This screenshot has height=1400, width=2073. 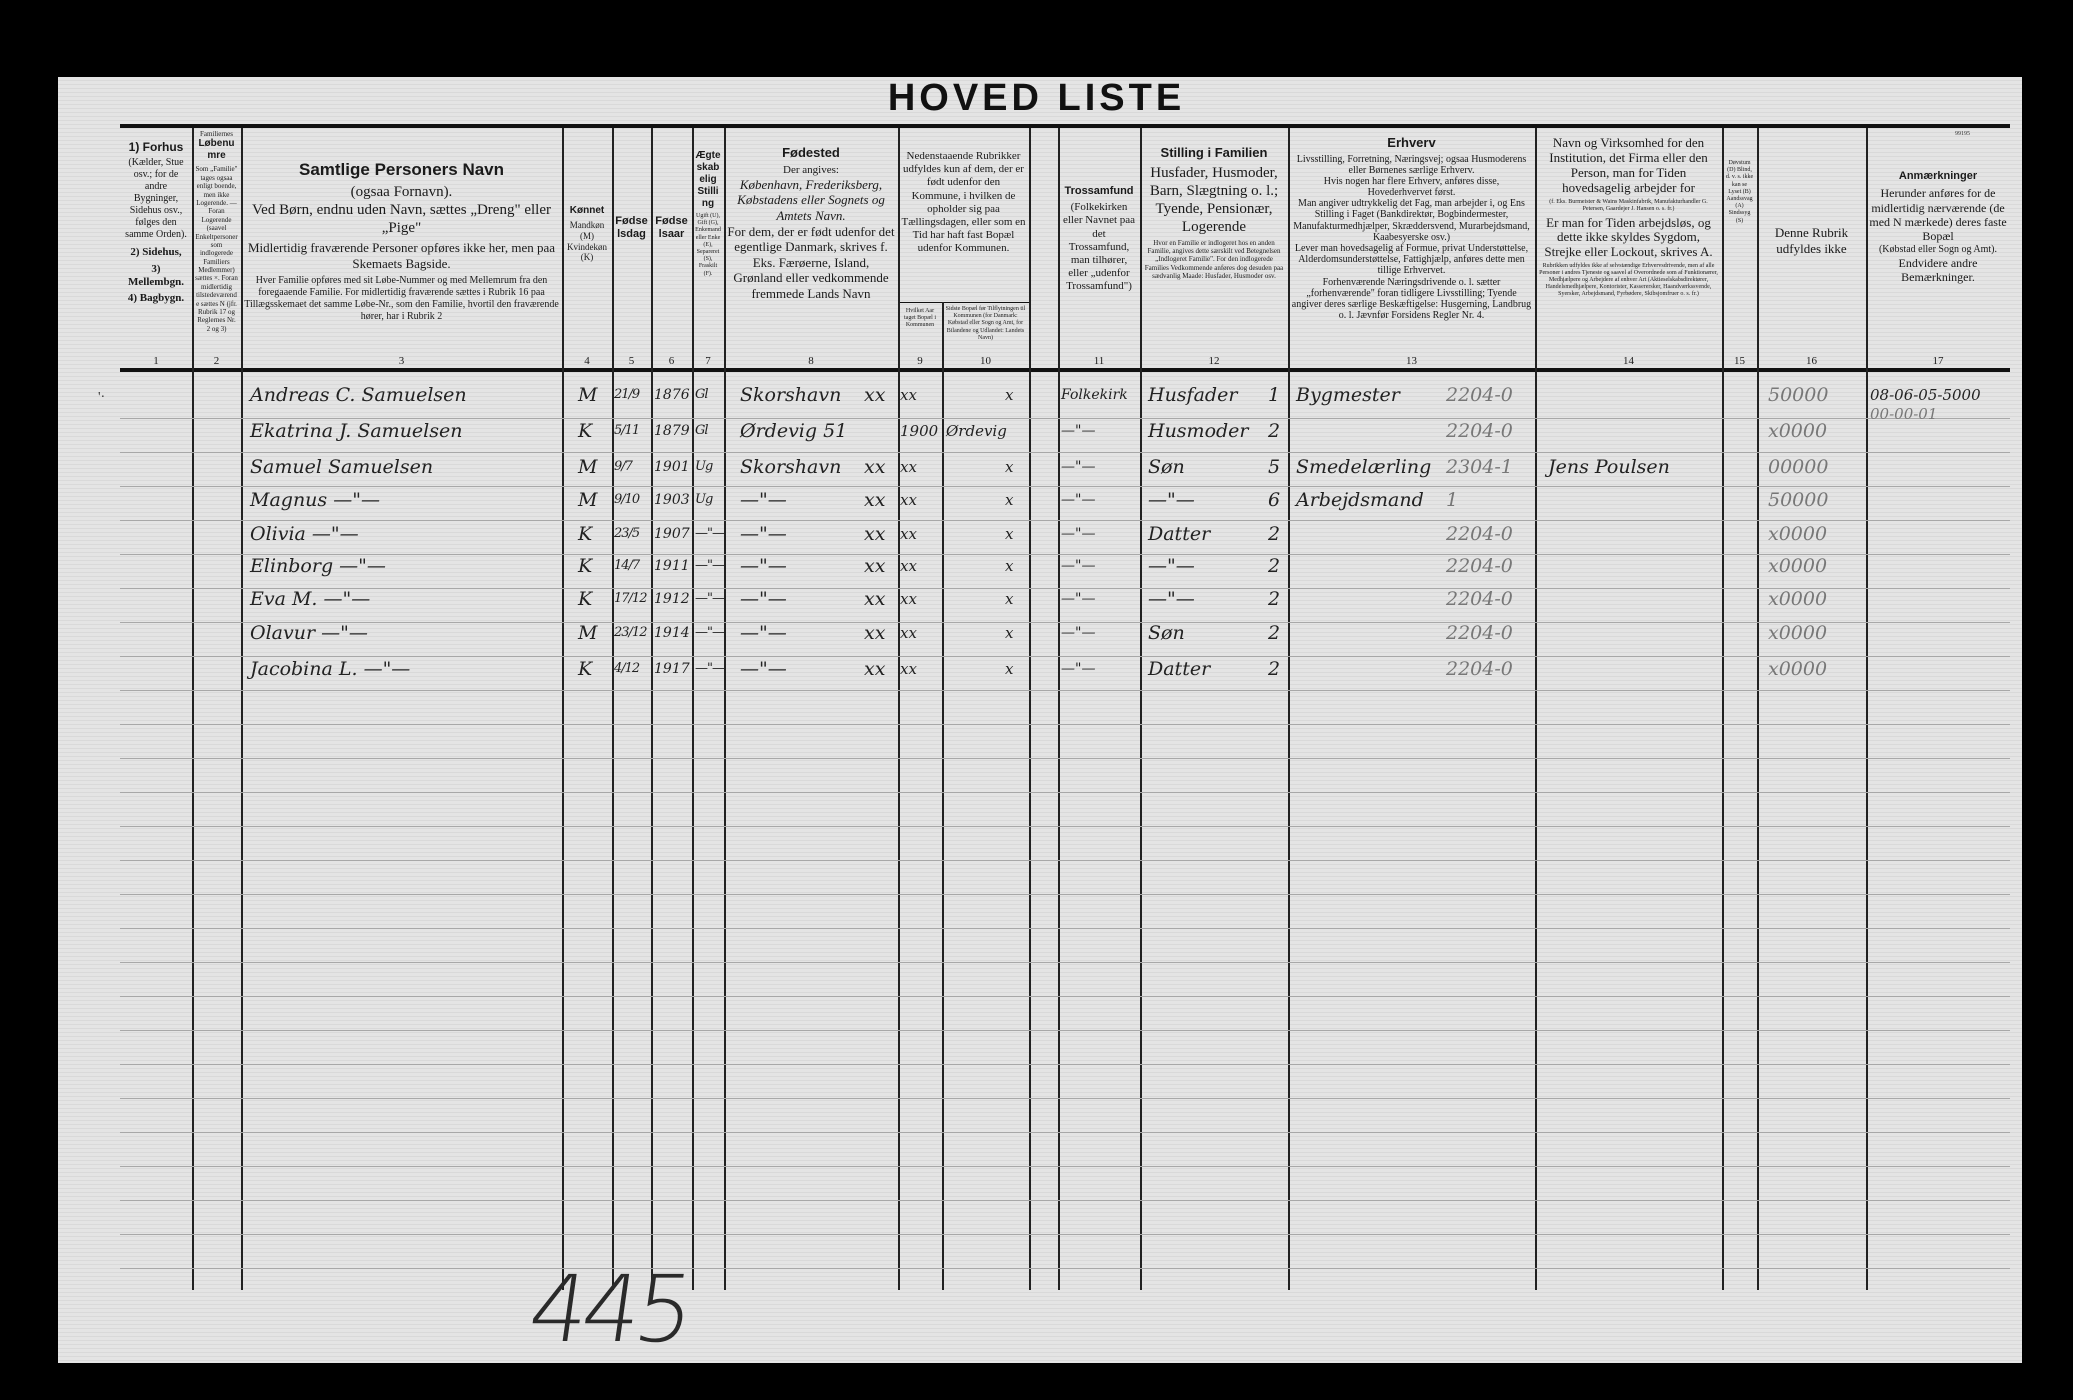 I want to click on birthplace: Ørdevig 51, so click(x=794, y=431).